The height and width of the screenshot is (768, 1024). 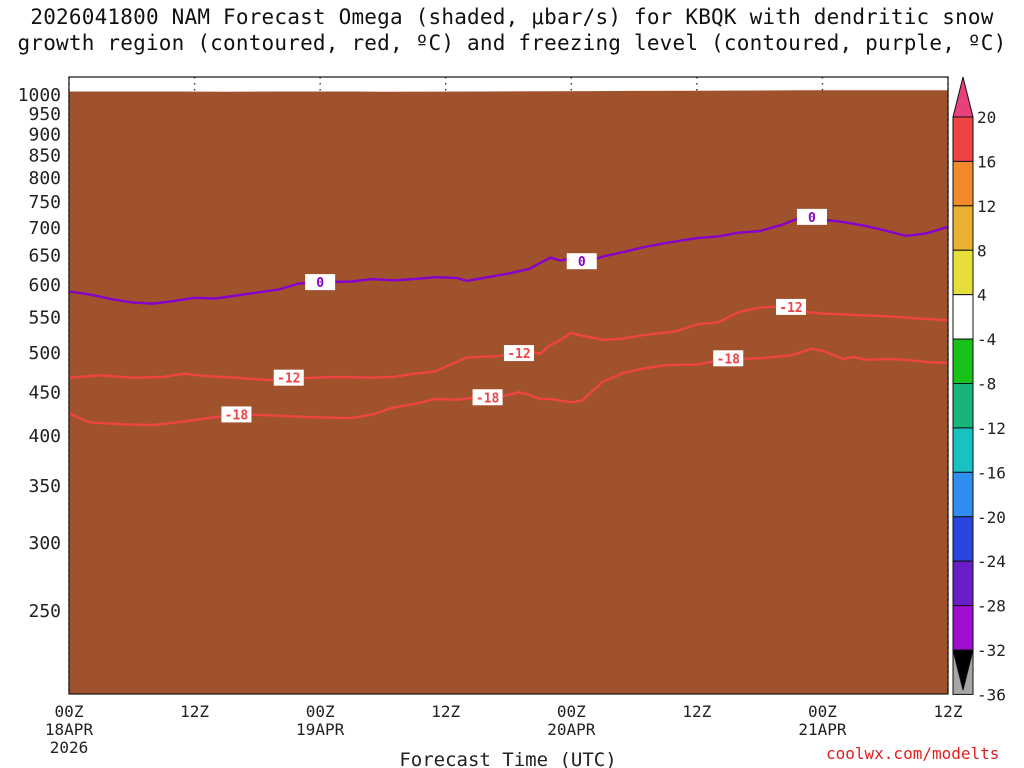 I want to click on colorbar-label: -28, so click(x=991, y=606).